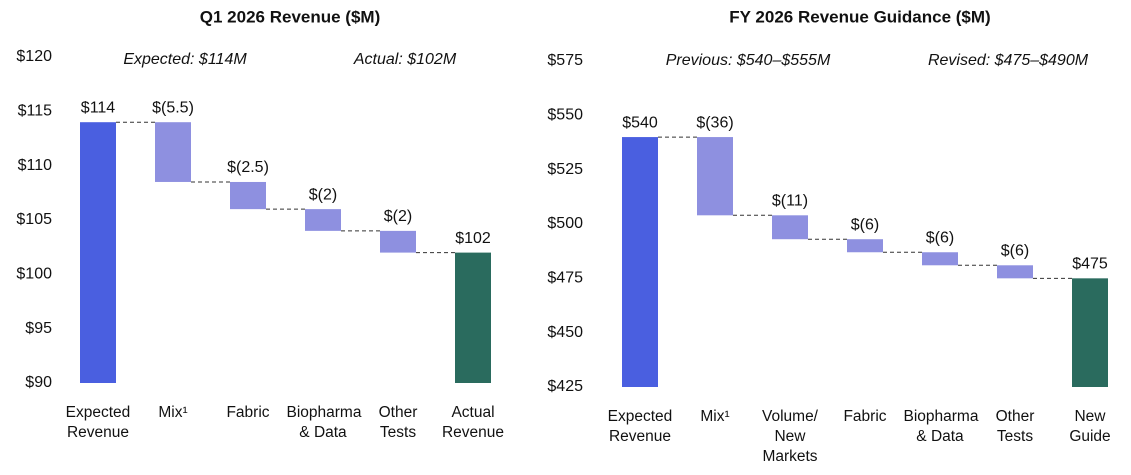 This screenshot has height=475, width=1131. I want to click on annotation: Revised: $475–$490M, so click(1008, 60).